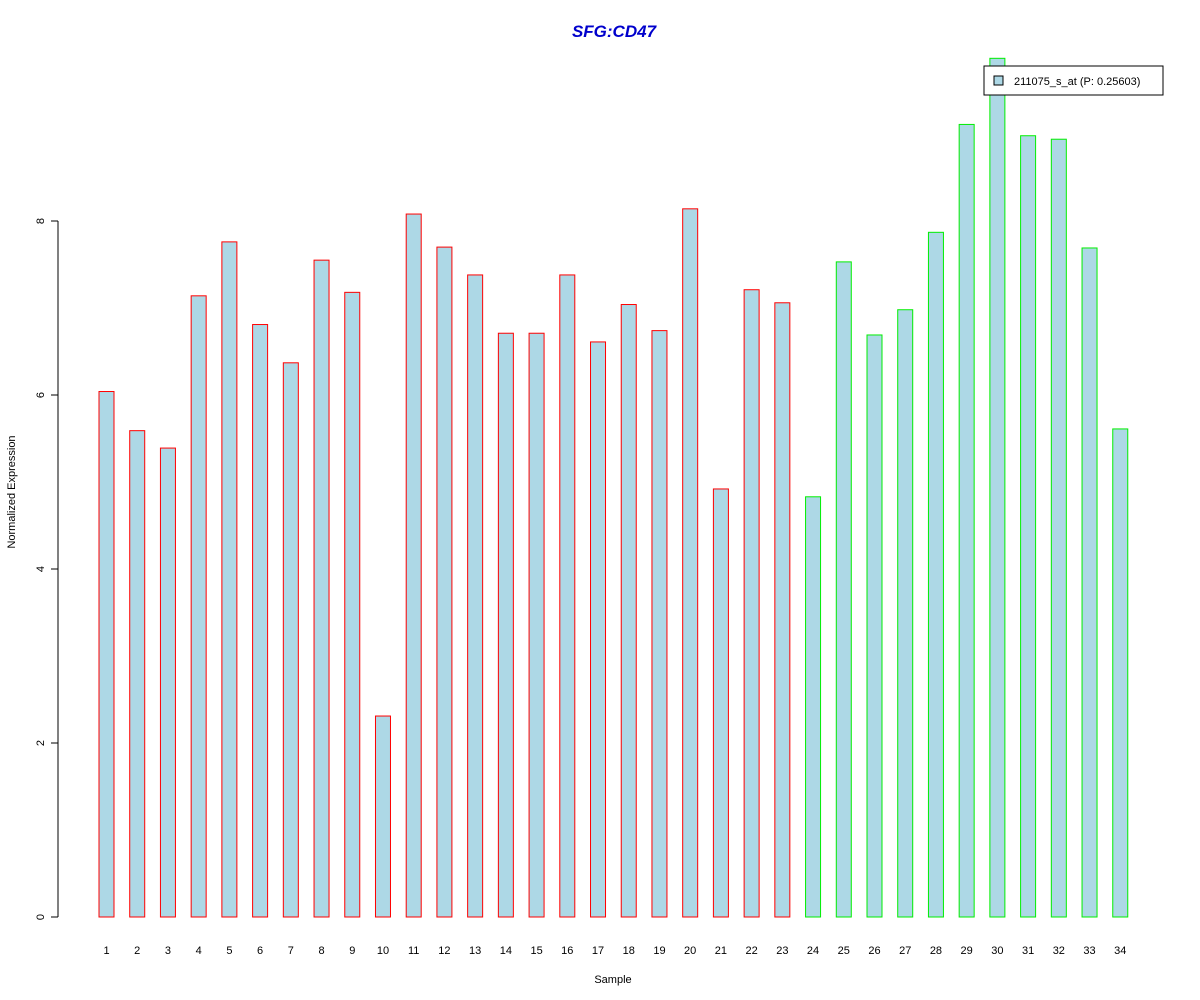 The height and width of the screenshot is (1000, 1200). Describe the element at coordinates (291, 951) in the screenshot. I see `x-tick-label: 7` at that location.